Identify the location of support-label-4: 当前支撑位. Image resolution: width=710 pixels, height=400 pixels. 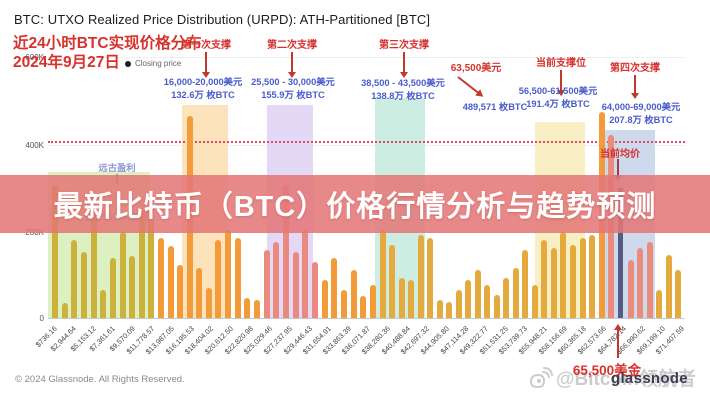
(561, 63).